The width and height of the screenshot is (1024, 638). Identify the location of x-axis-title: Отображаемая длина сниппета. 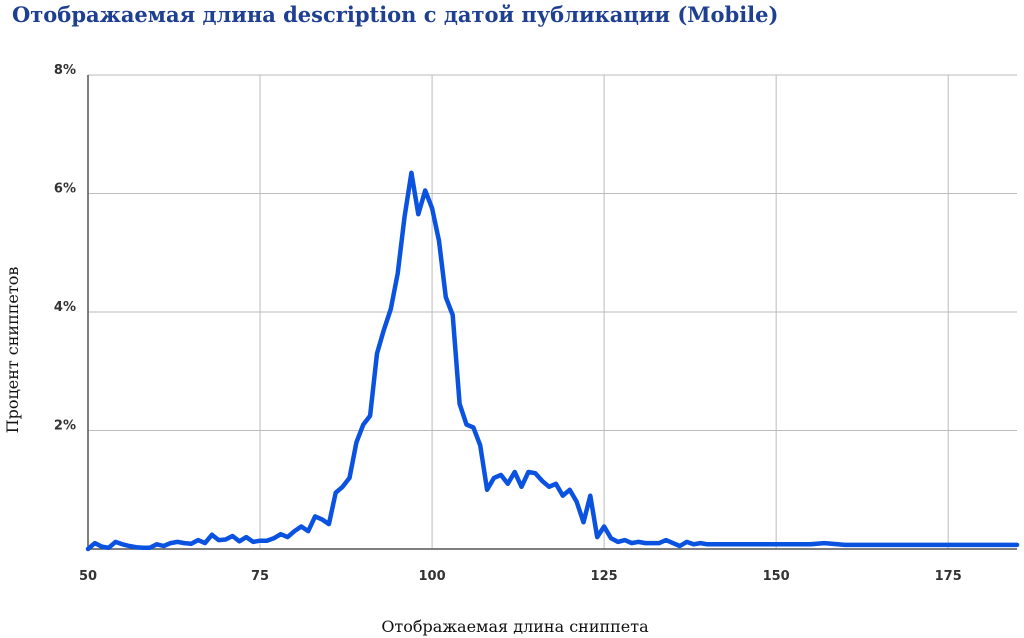
(515, 626).